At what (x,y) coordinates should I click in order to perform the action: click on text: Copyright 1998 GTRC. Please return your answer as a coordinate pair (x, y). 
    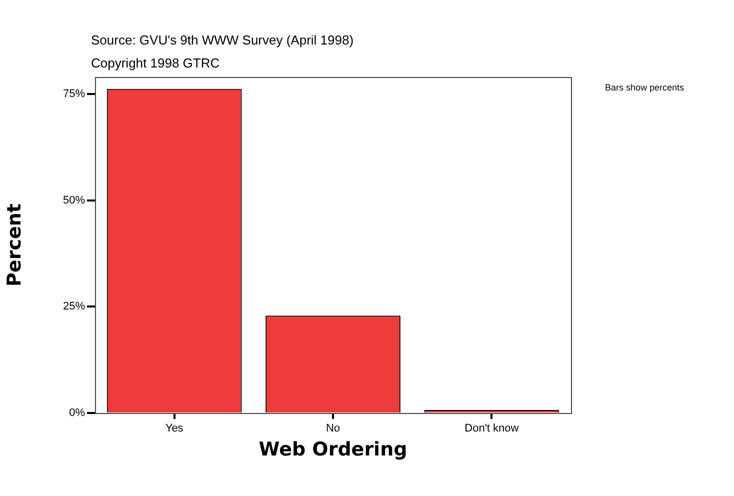
    Looking at the image, I should click on (155, 63).